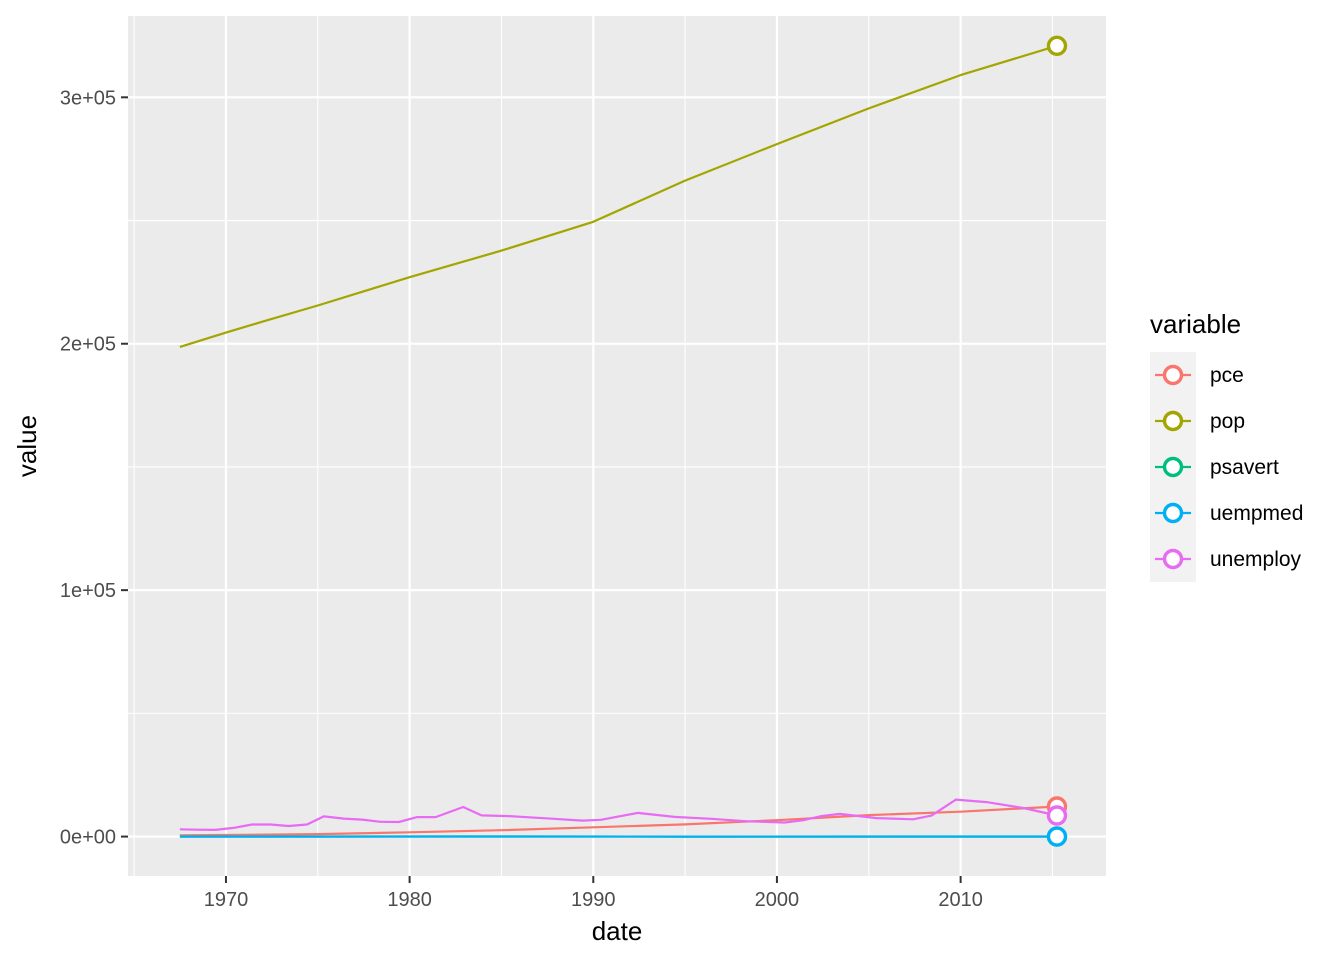 Image resolution: width=1344 pixels, height=960 pixels. I want to click on series-line-unemploy, so click(618, 814).